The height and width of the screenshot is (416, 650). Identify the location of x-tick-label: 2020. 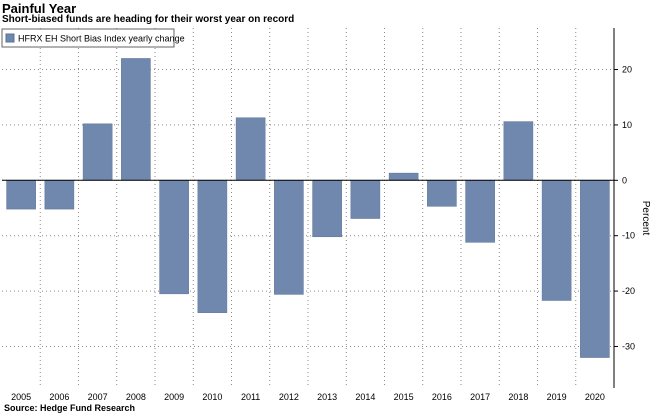
(595, 397).